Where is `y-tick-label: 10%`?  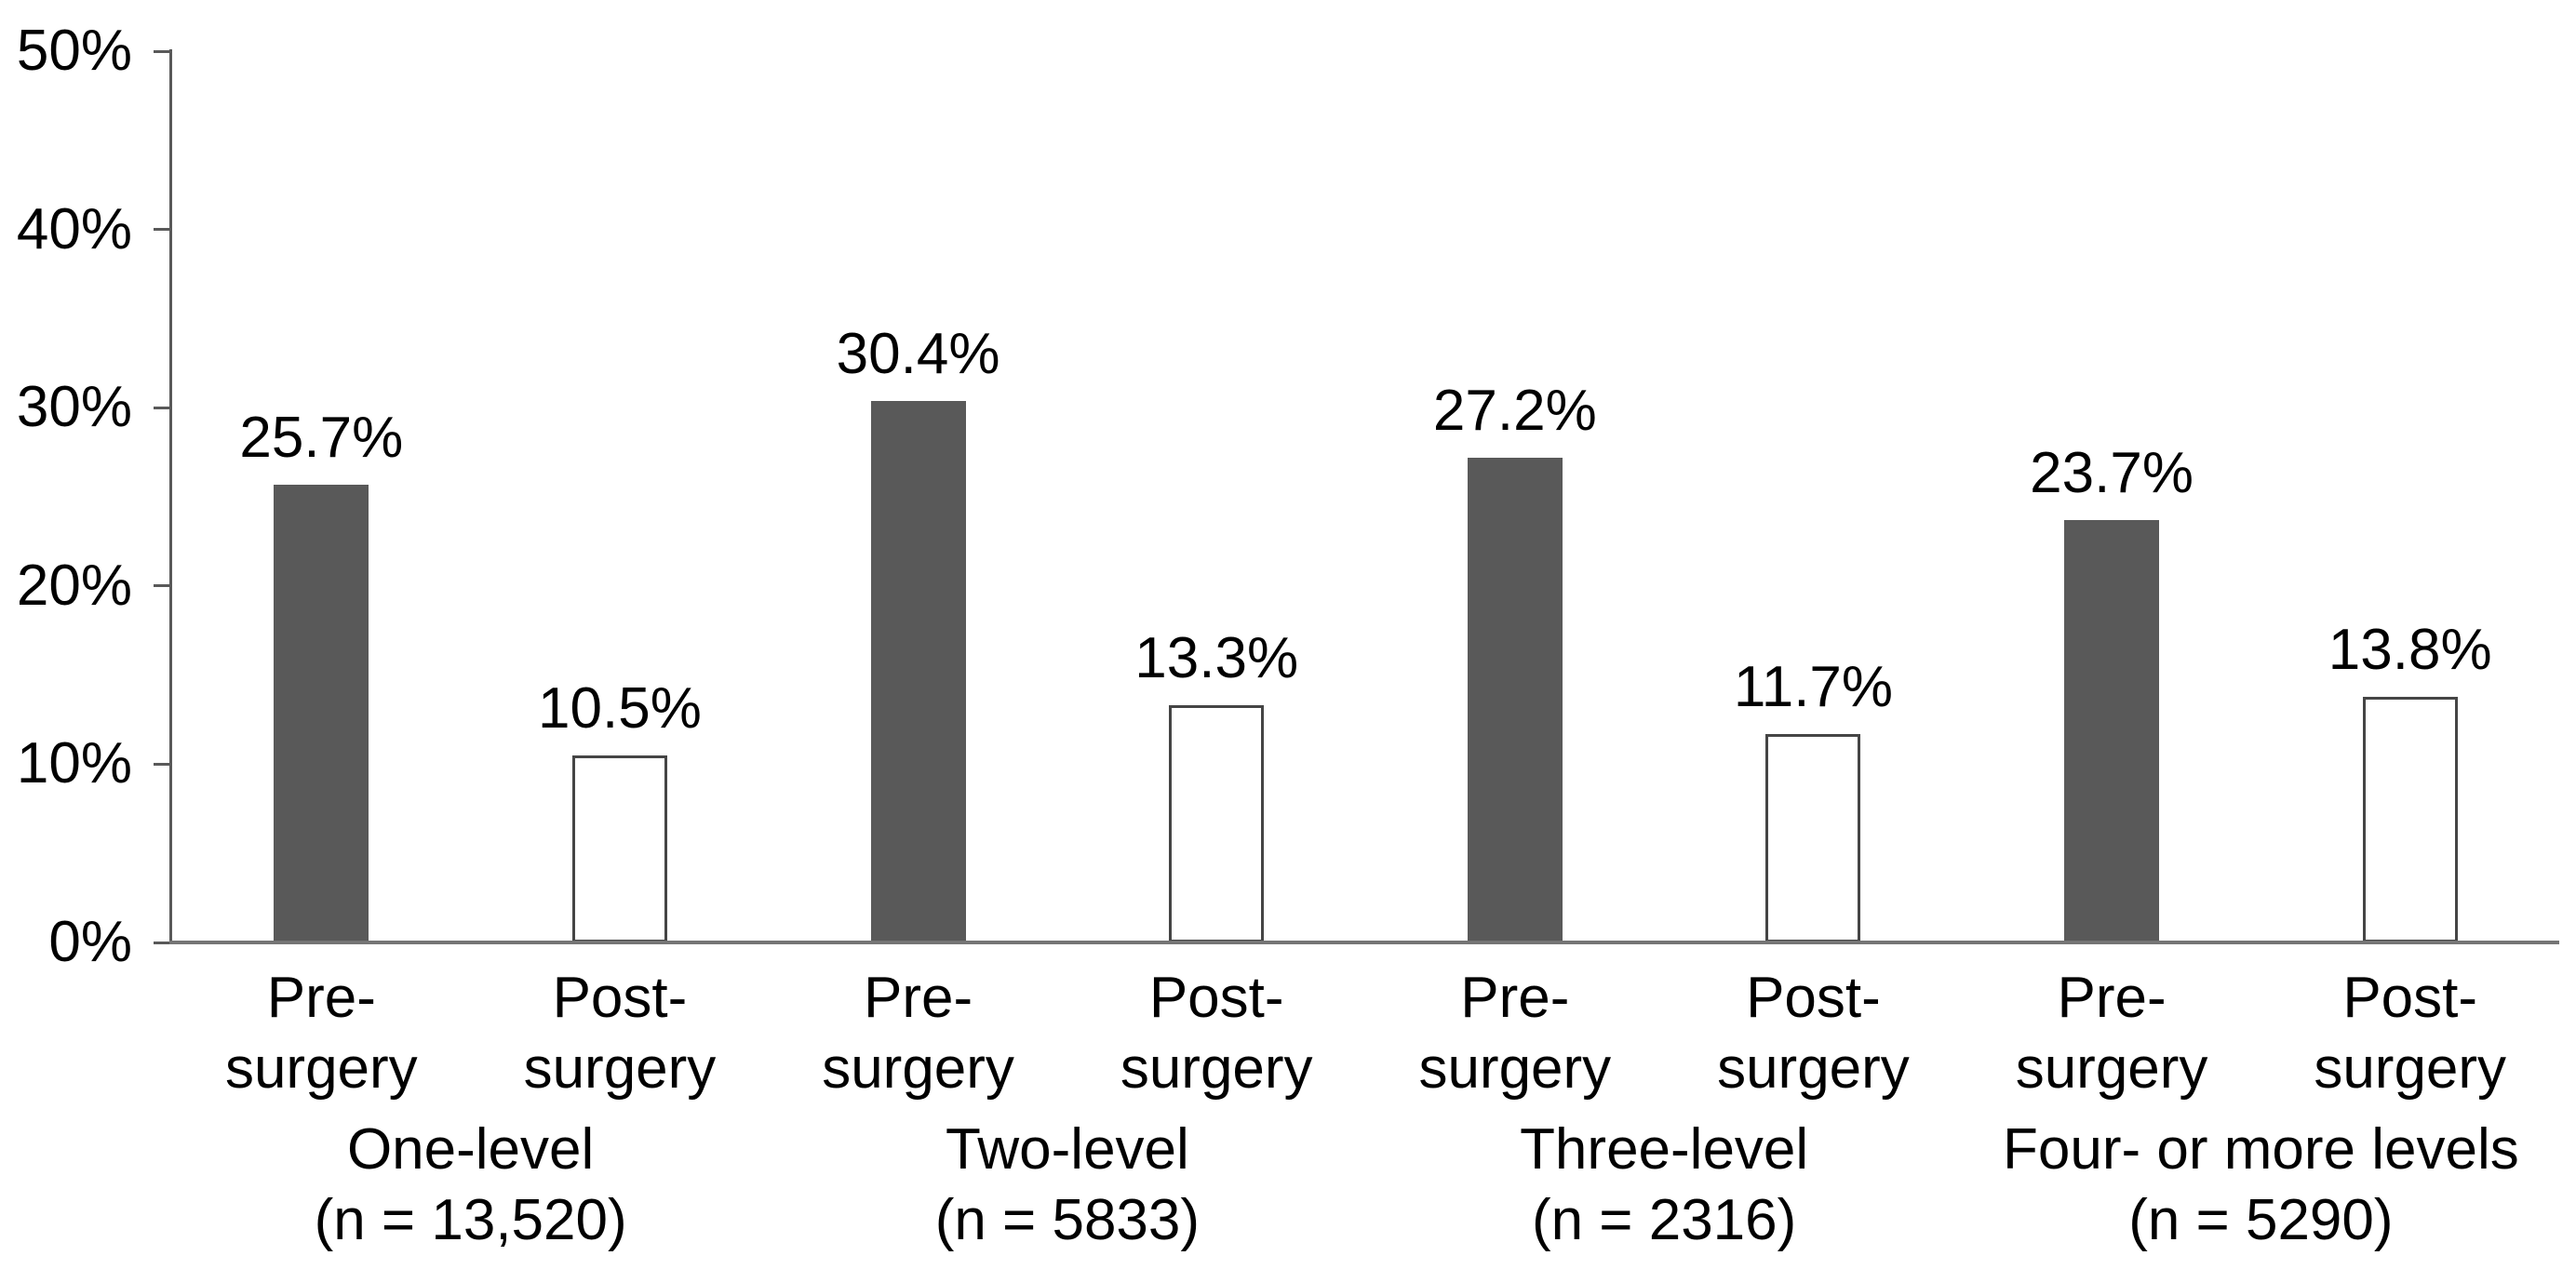
y-tick-label: 10% is located at coordinates (74, 763).